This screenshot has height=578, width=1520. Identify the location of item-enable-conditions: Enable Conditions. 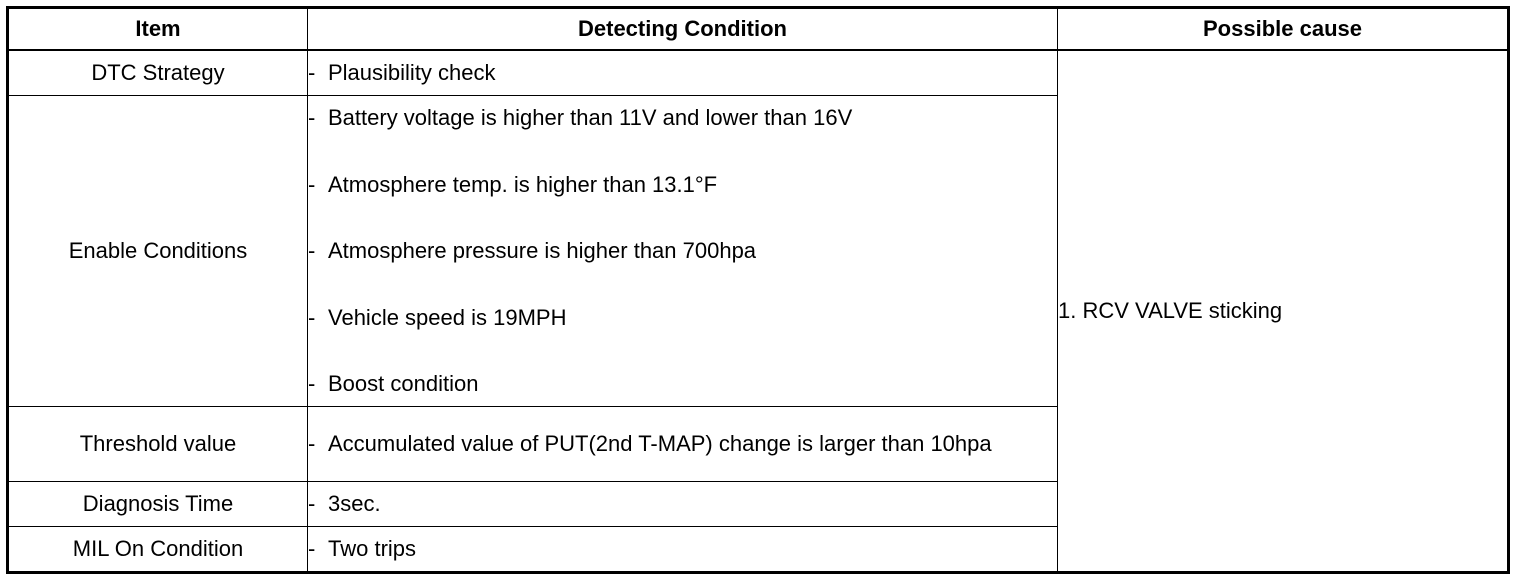
(157, 251).